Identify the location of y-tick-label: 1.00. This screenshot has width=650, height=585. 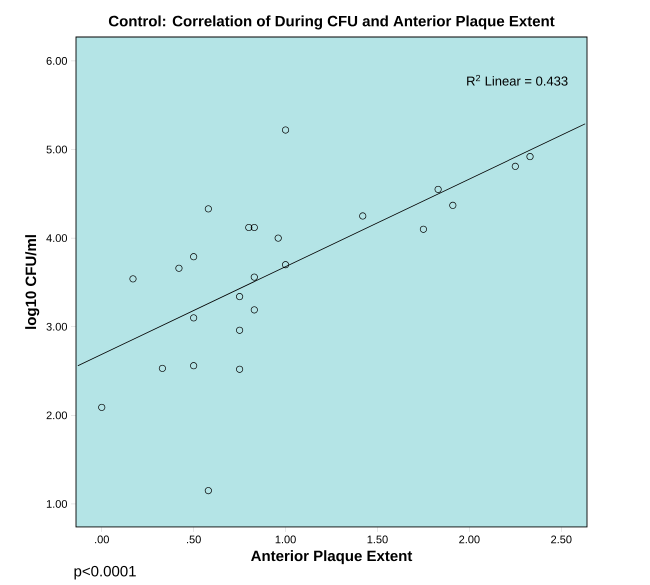
(57, 504).